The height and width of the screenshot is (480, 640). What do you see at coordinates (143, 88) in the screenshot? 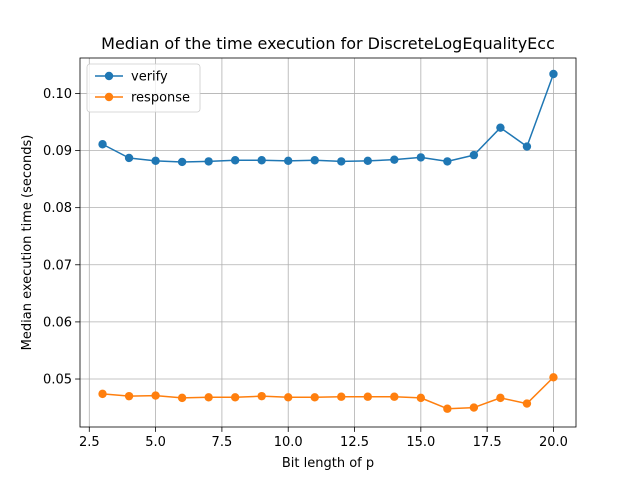
I see `legend: verify response` at bounding box center [143, 88].